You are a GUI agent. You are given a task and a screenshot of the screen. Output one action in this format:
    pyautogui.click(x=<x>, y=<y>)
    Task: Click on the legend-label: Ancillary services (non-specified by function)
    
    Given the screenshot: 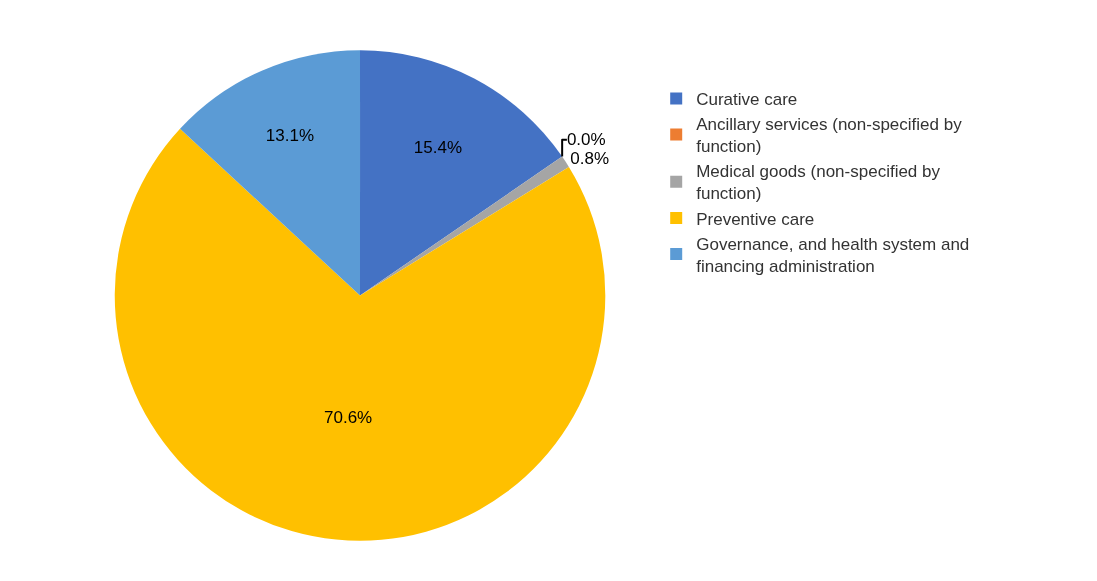 What is the action you would take?
    pyautogui.click(x=829, y=136)
    